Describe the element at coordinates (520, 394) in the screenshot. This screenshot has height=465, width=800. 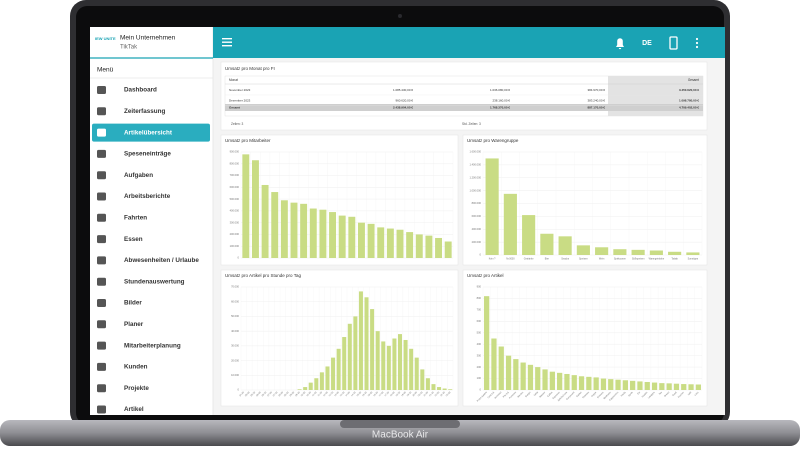
I see `x-tick-label: Weizen` at that location.